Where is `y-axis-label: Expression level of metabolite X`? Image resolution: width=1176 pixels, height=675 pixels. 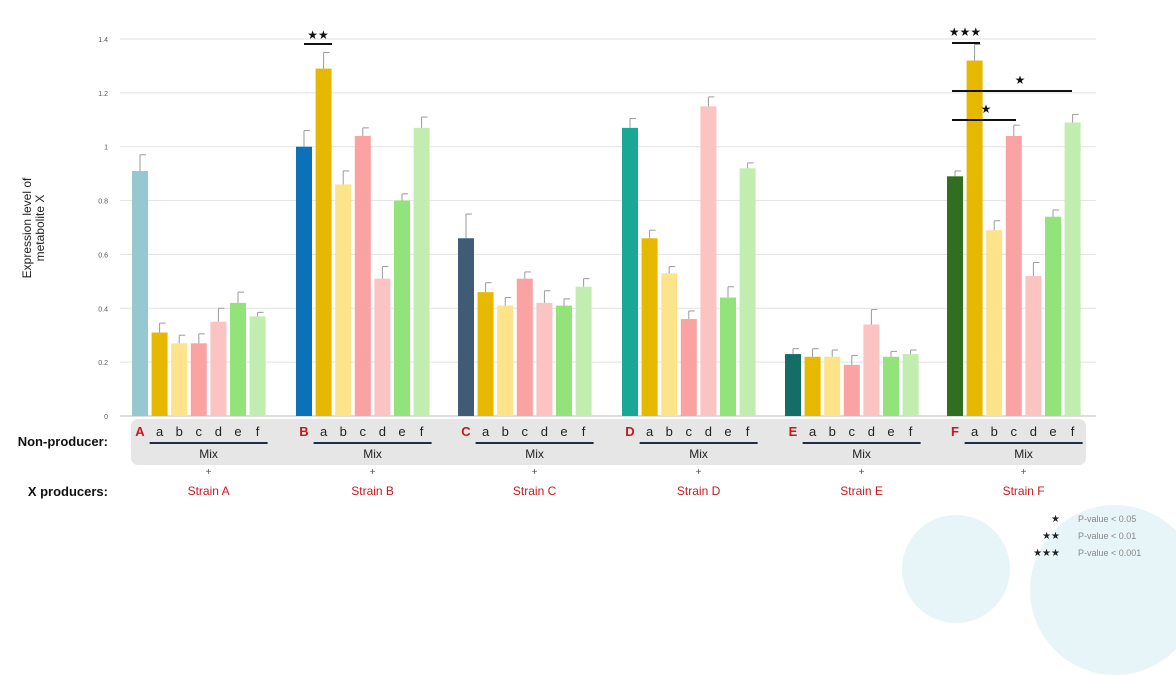
y-axis-label: Expression level of metabolite X is located at coordinates (33, 228).